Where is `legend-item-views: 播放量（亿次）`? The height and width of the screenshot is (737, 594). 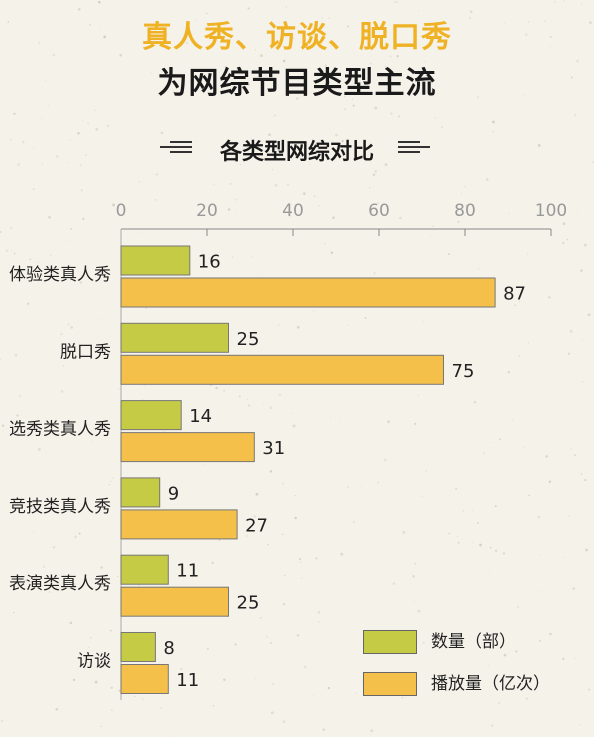
legend-item-views: 播放量（亿次） is located at coordinates (478, 684).